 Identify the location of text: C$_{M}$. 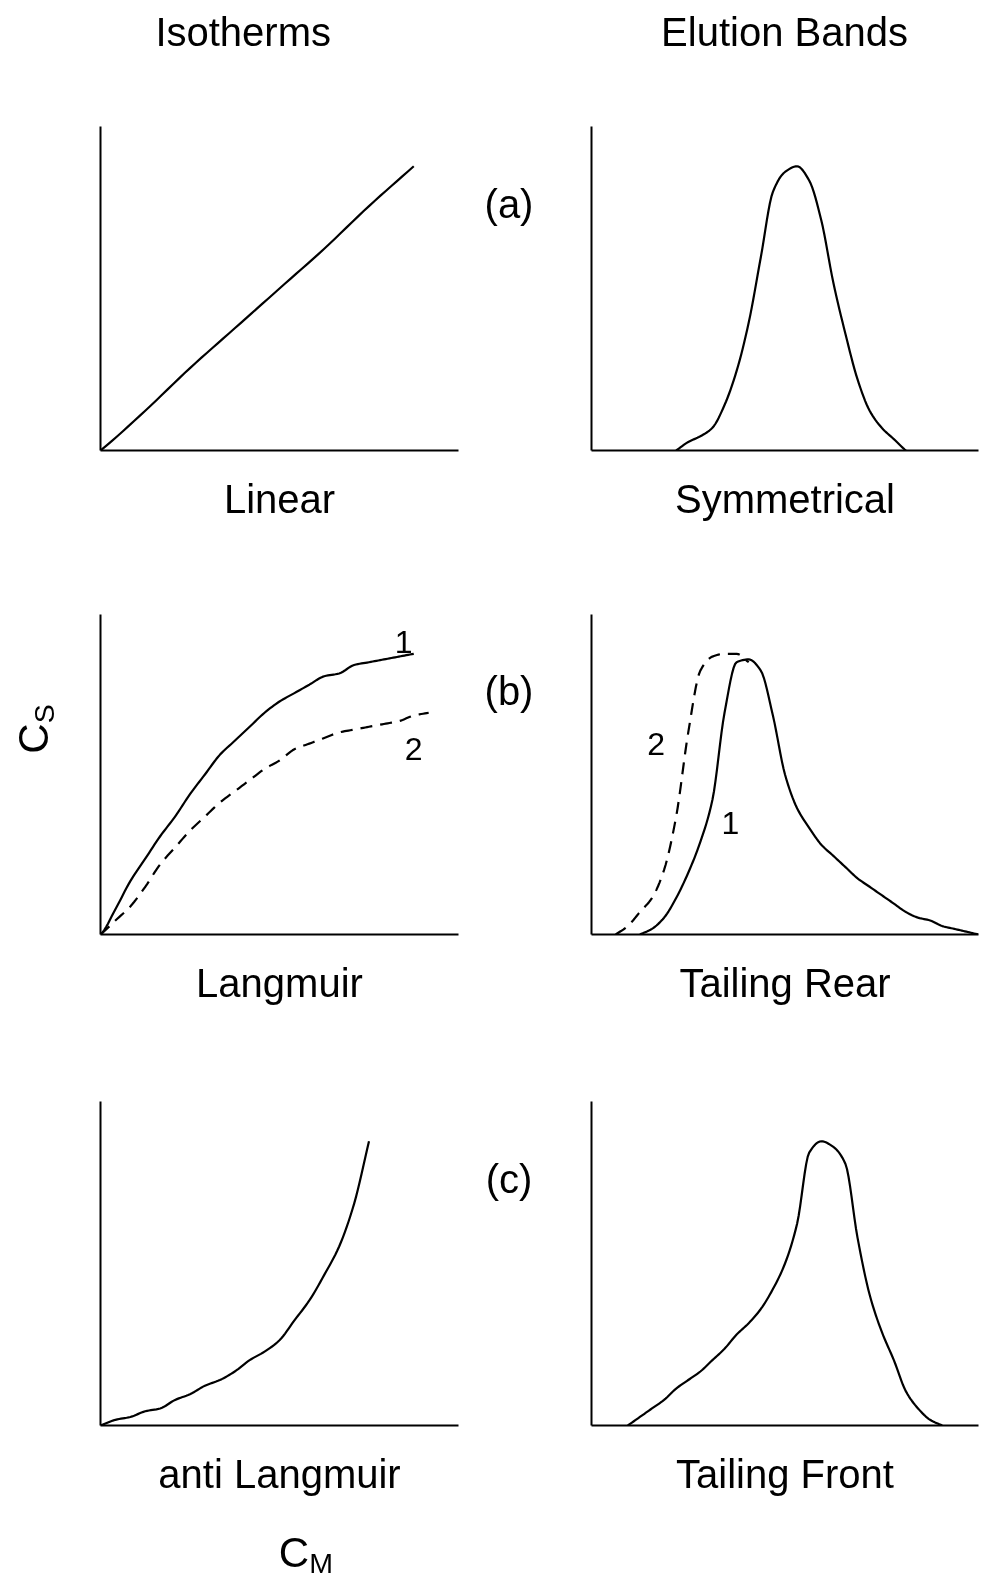
(305, 1554).